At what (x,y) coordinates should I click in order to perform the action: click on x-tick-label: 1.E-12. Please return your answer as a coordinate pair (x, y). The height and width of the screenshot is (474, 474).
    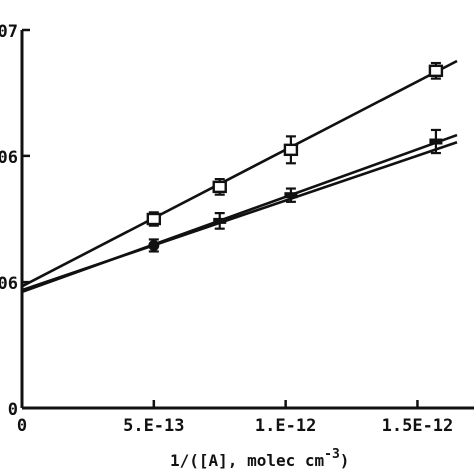
    Looking at the image, I should click on (285, 426).